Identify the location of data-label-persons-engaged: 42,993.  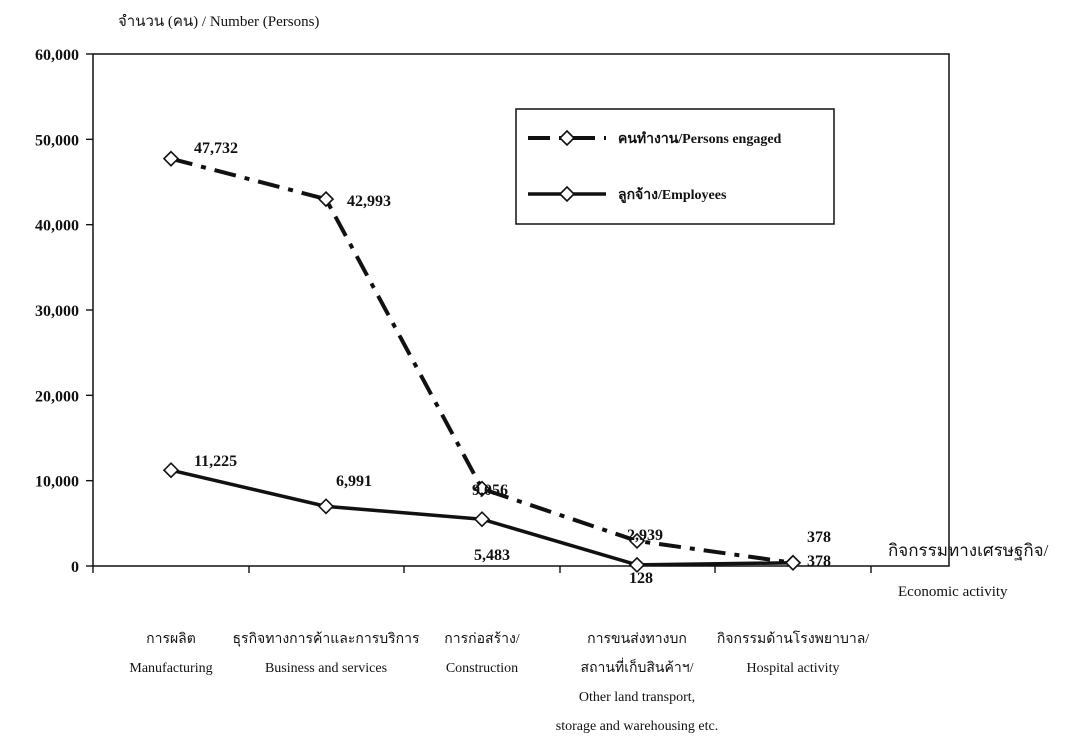
(369, 201).